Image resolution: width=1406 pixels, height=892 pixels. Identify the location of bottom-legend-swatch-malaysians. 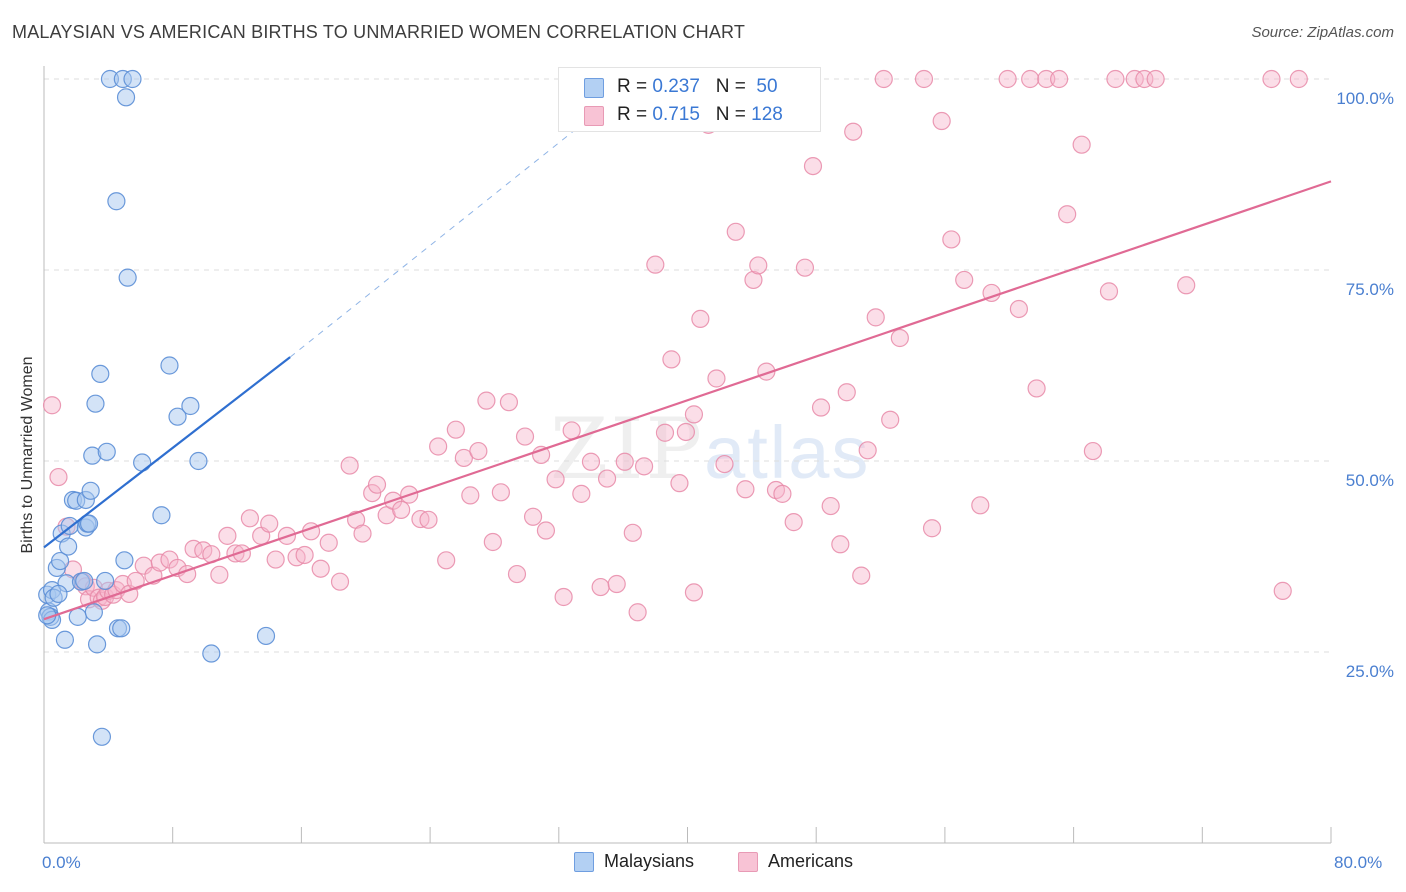
(584, 861).